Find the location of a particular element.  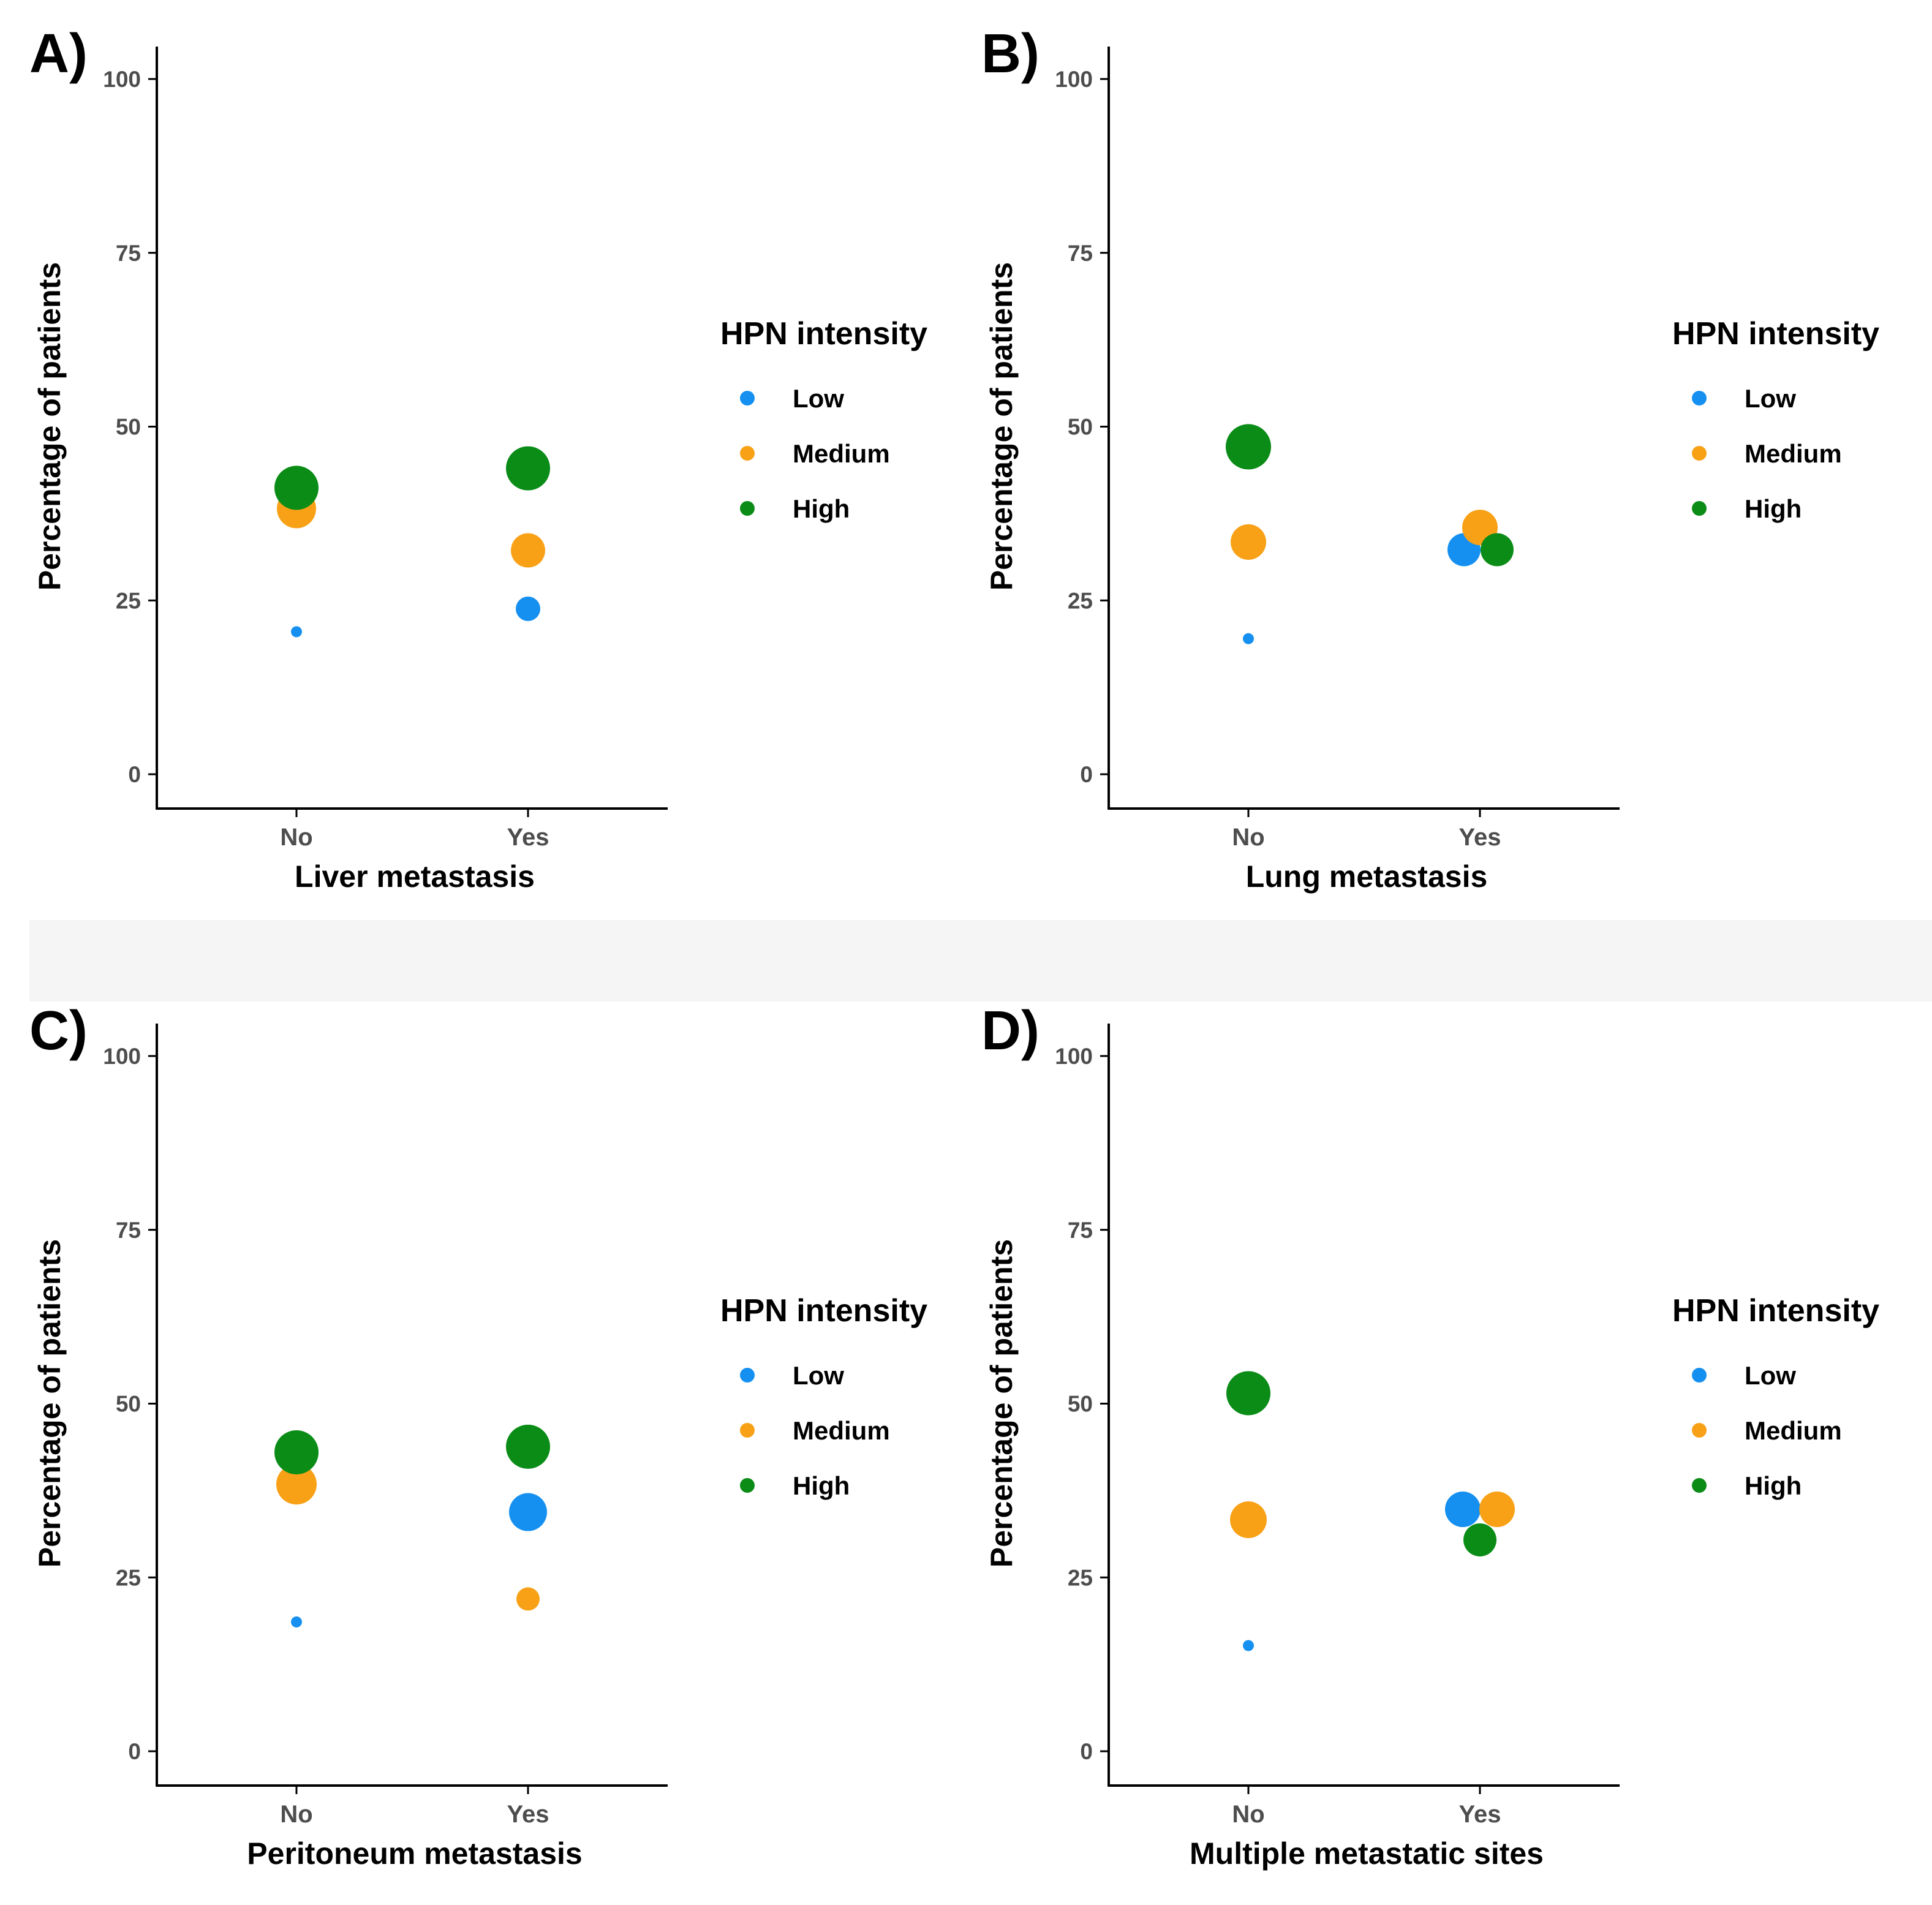

x-axis-title: Peritoneum metastasis is located at coordinates (414, 1853).